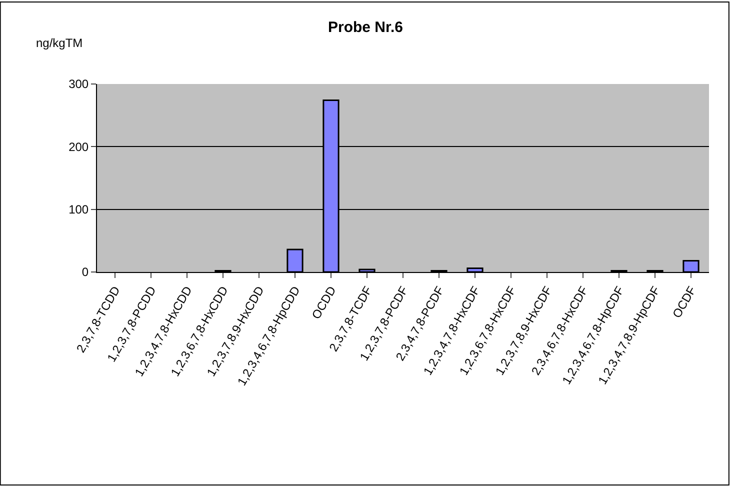  I want to click on chart-title: Probe Nr.6, so click(366, 27).